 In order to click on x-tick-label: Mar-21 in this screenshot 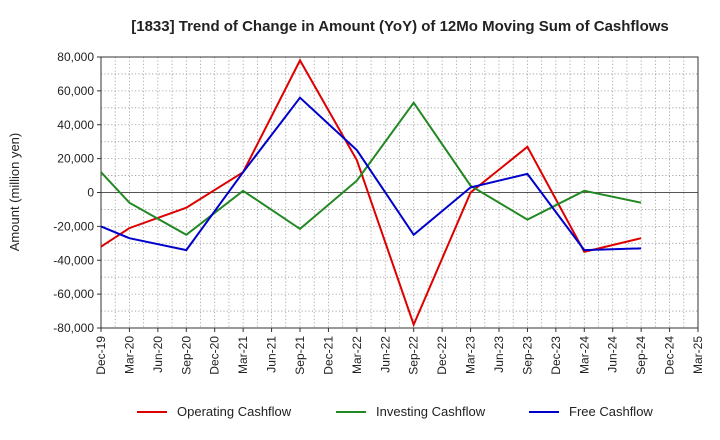, I will do `click(243, 355)`.